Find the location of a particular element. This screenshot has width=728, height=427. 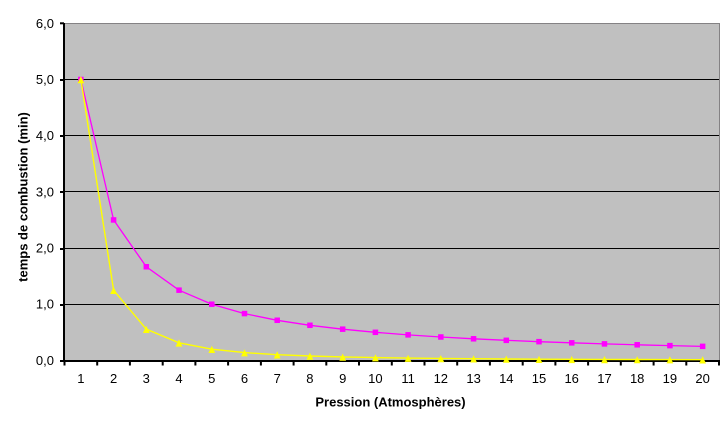

svg-text: 0,0 is located at coordinates (45, 360).